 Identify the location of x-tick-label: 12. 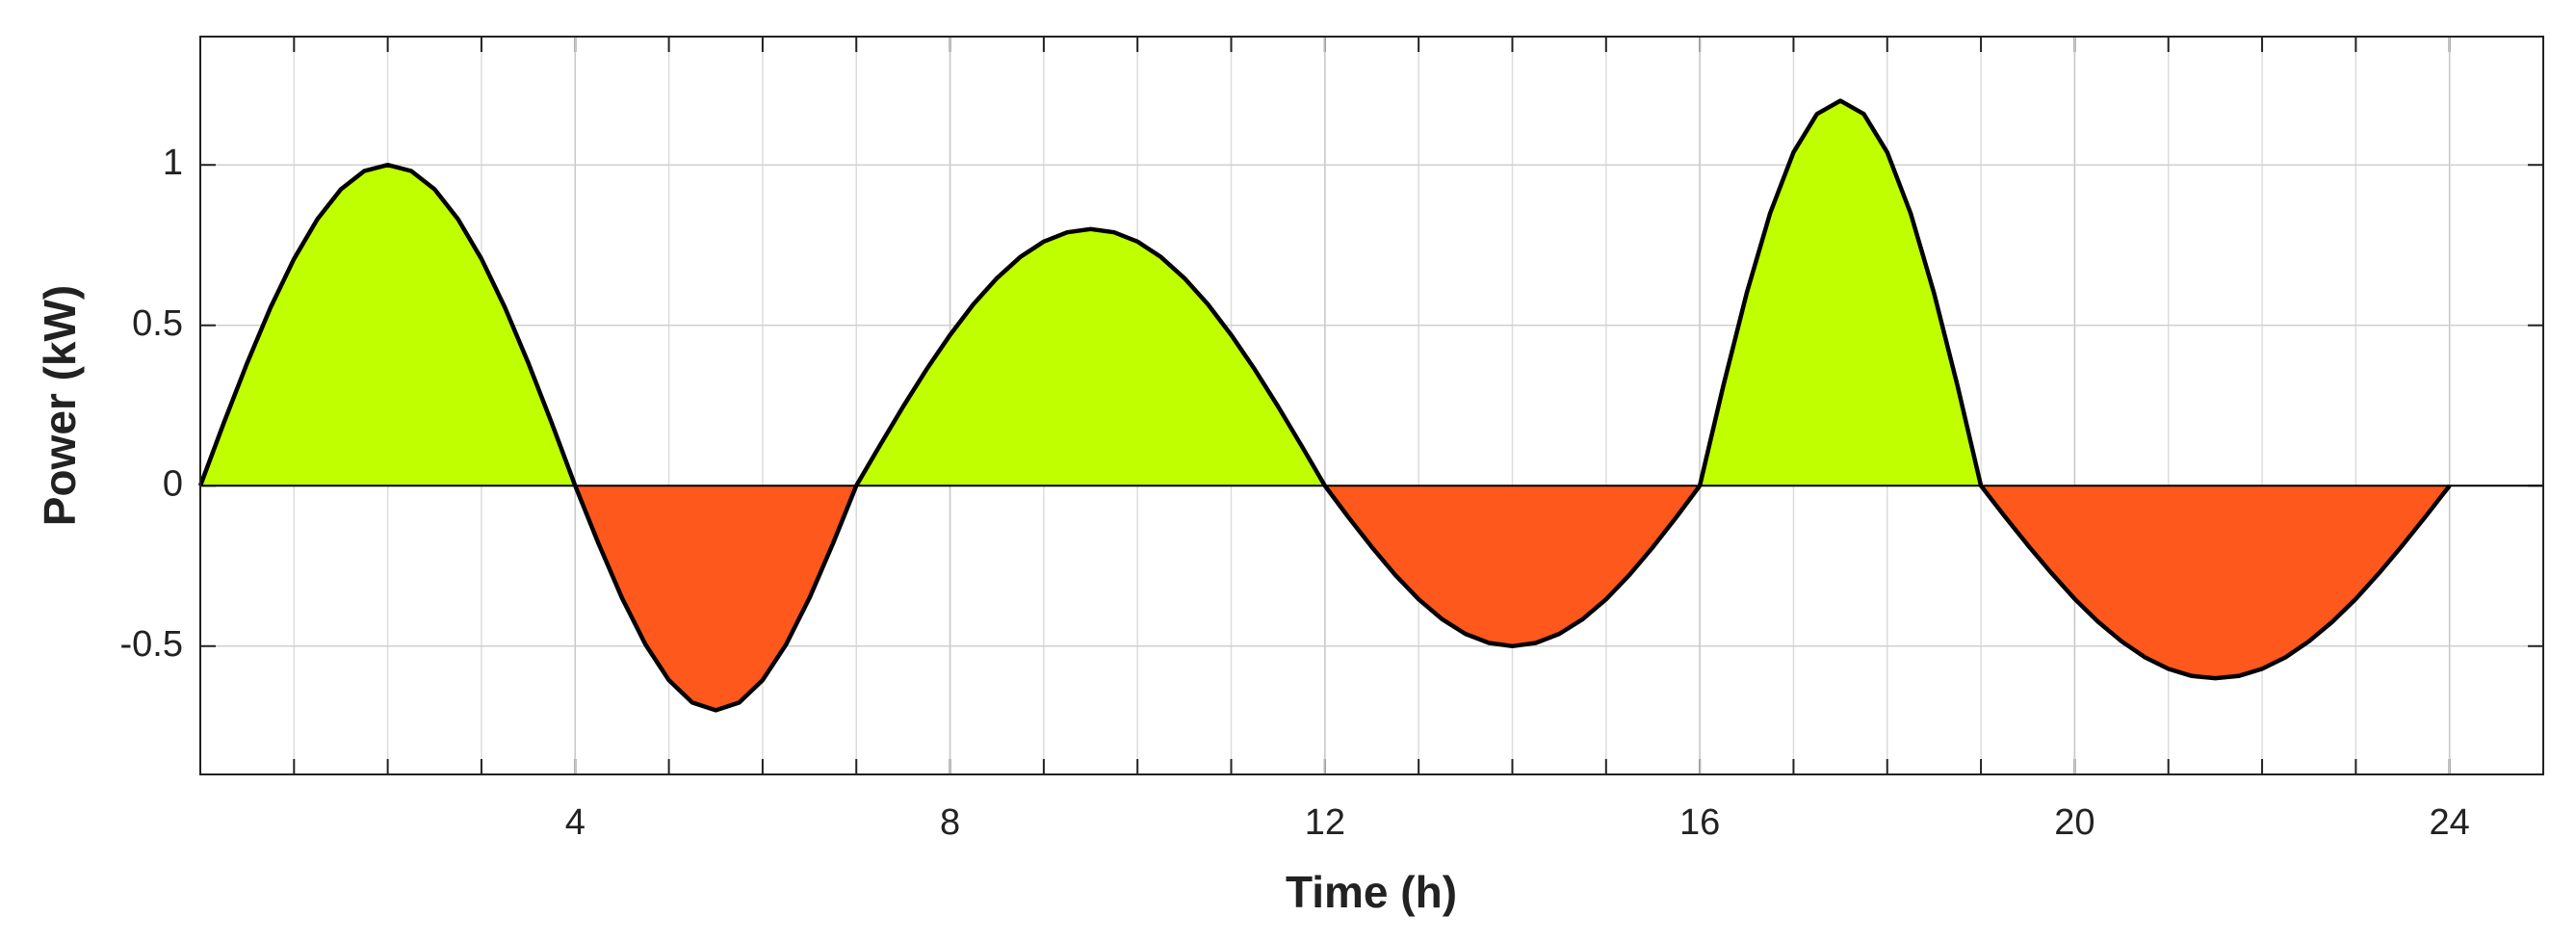
(1325, 822).